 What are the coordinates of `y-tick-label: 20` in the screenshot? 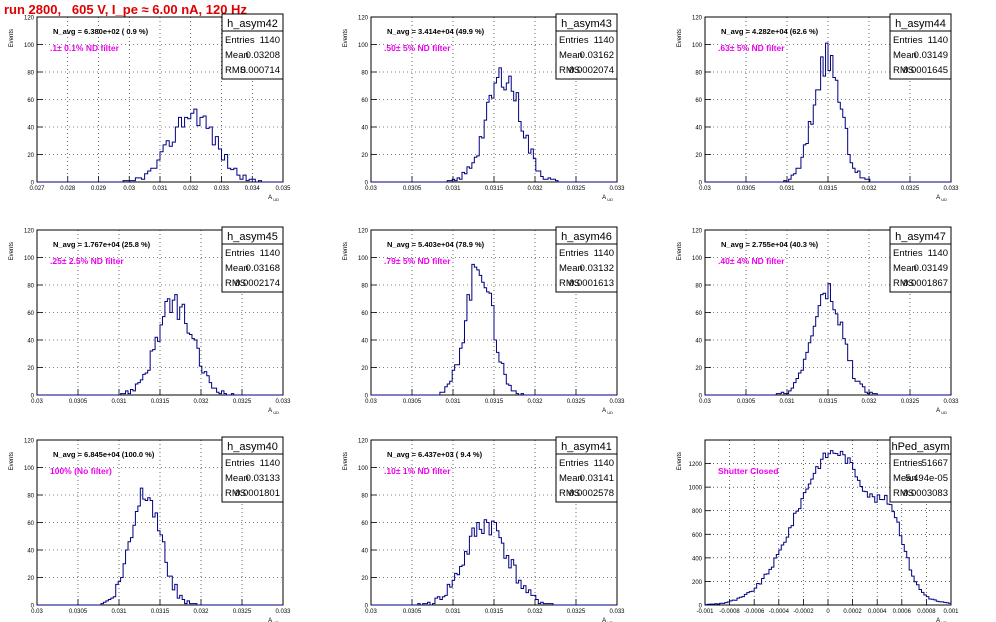 It's located at (698, 369).